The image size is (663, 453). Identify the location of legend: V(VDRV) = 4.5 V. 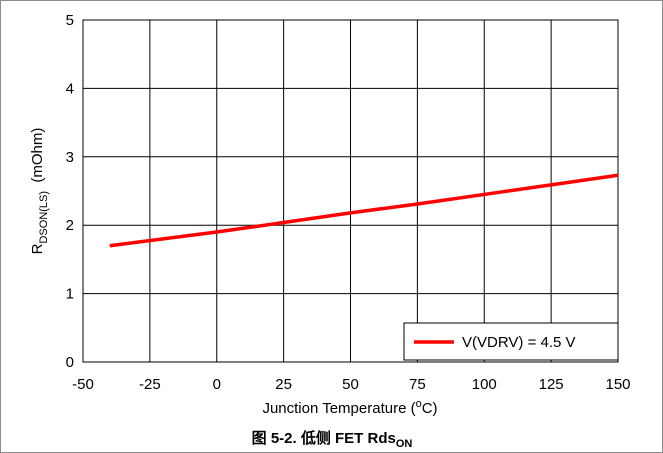
(511, 341).